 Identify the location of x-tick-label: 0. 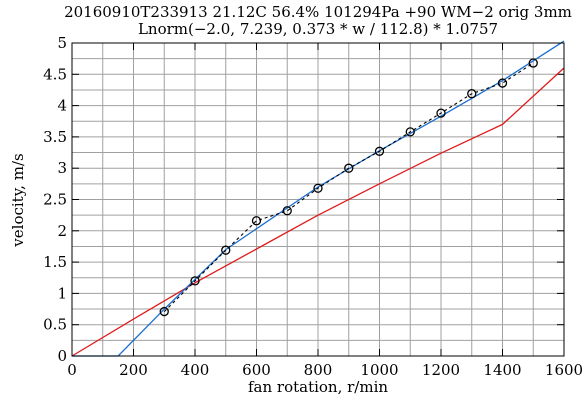
(72, 370).